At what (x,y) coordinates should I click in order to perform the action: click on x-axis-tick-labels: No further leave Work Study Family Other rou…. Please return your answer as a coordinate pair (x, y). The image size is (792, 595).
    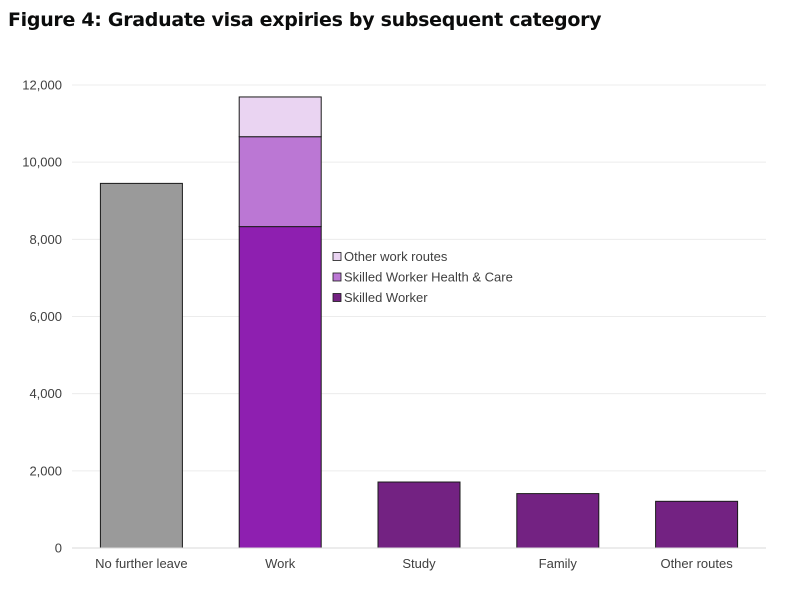
    Looking at the image, I should click on (414, 563).